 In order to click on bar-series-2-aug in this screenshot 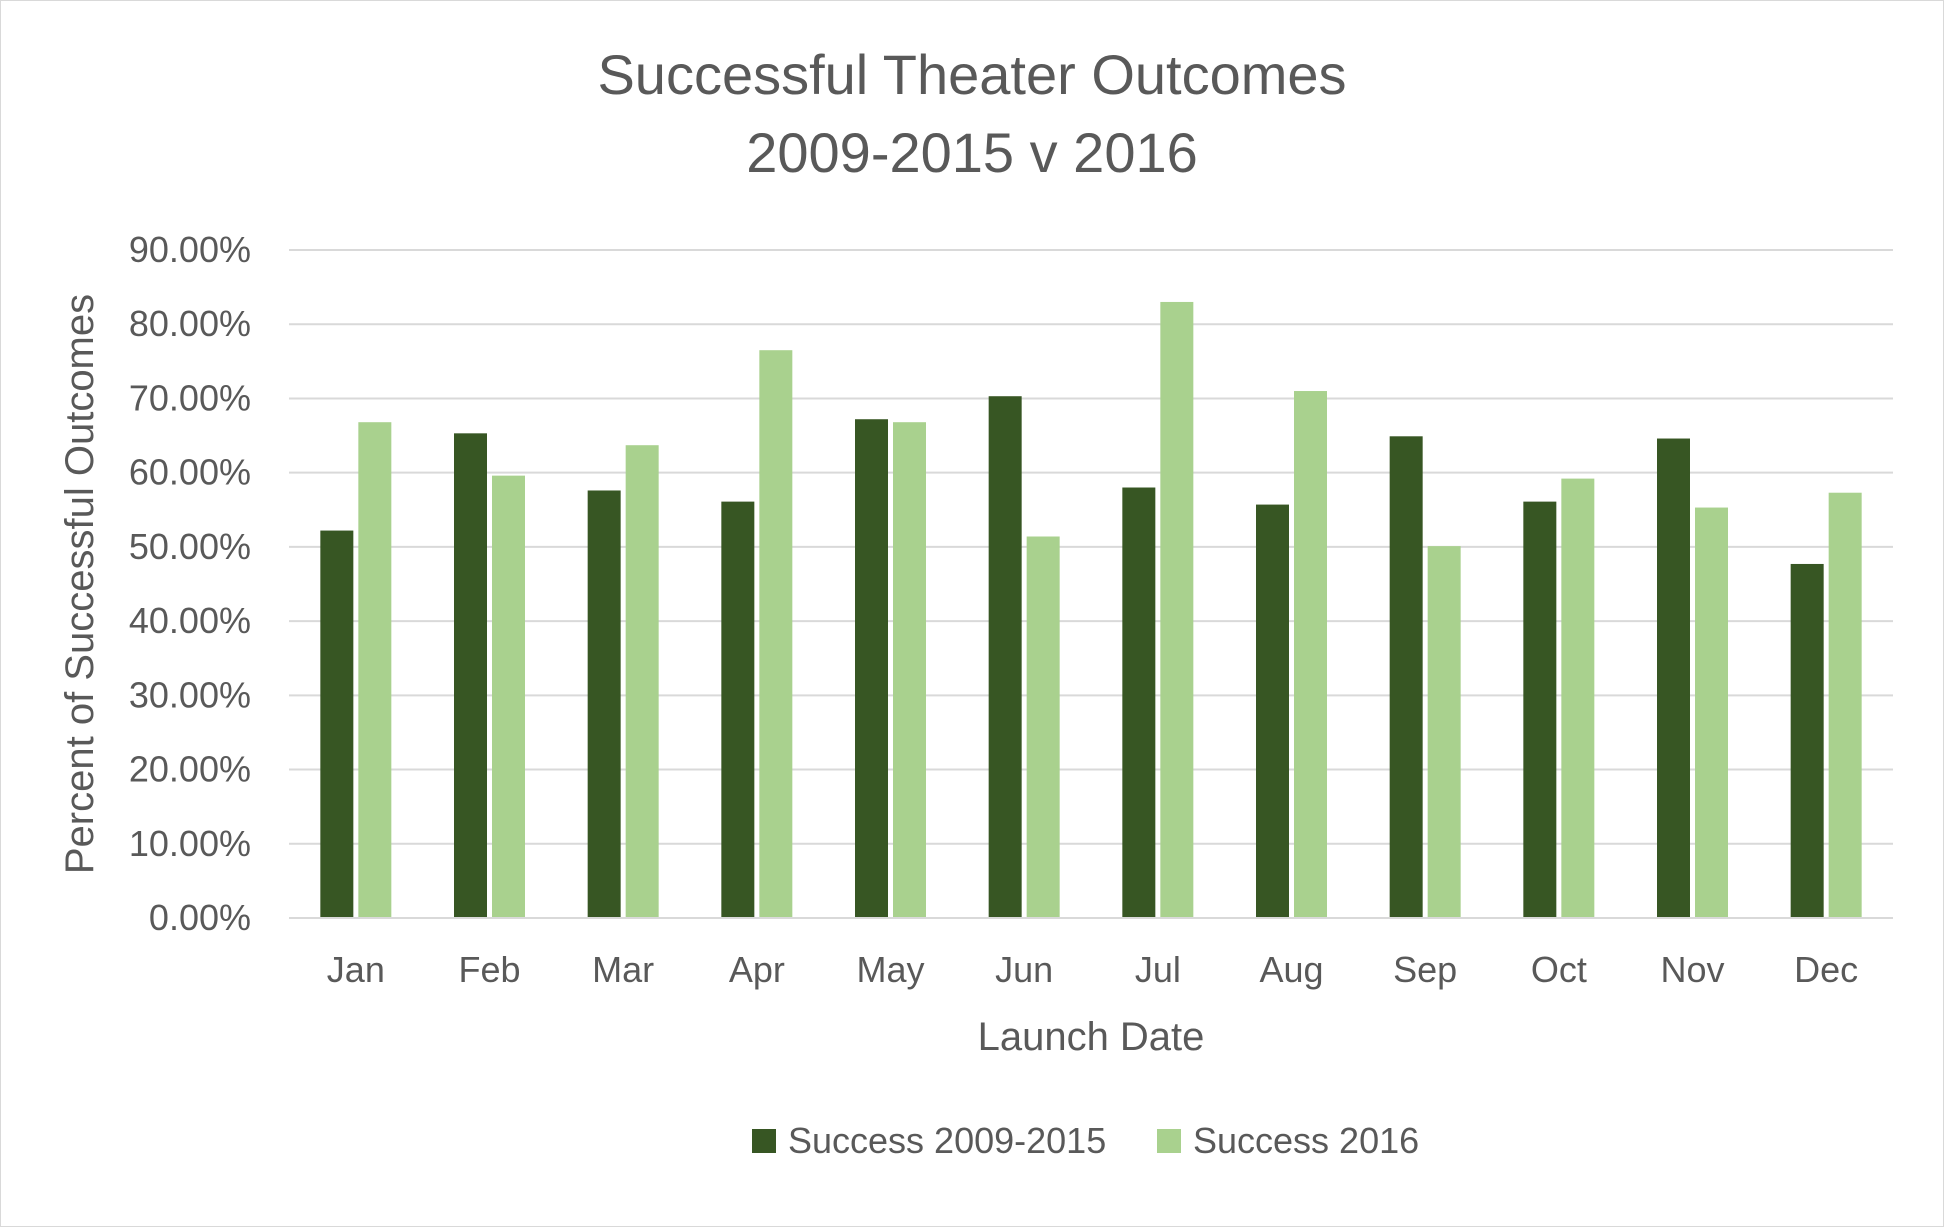, I will do `click(1310, 654)`.